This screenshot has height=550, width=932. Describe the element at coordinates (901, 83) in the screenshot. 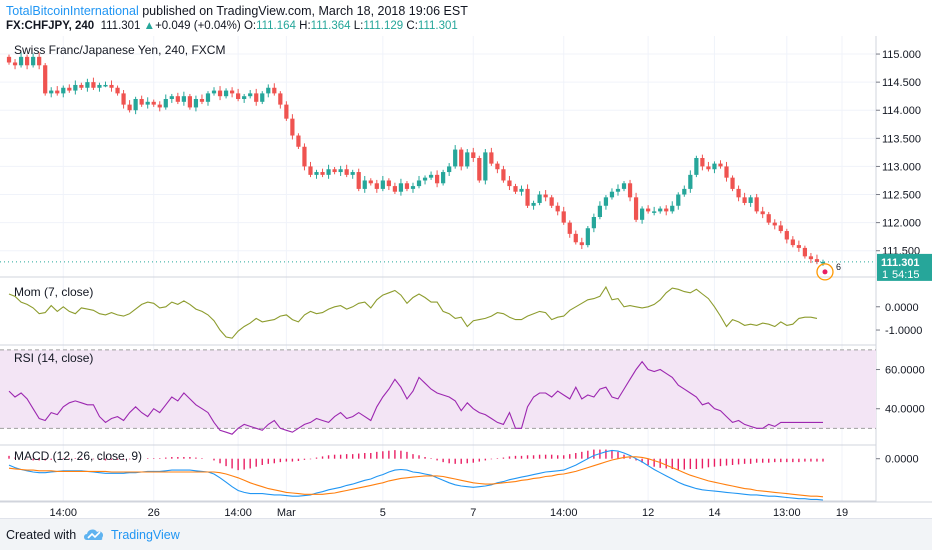

I see `price-tick-label: 114.500` at that location.